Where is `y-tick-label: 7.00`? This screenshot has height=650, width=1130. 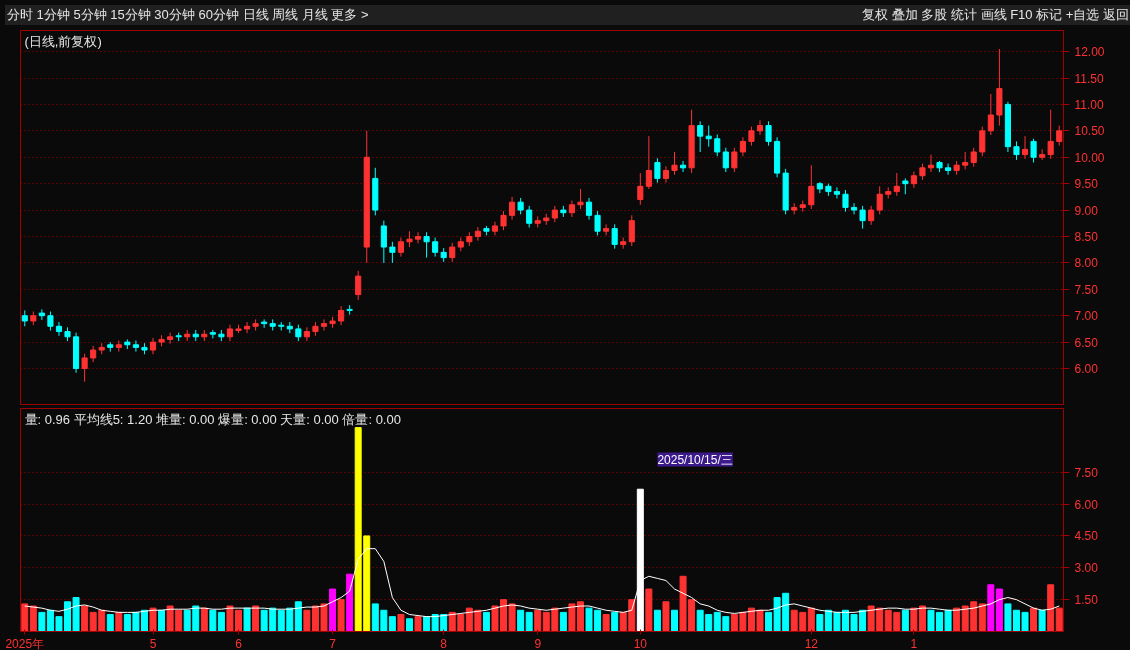
y-tick-label: 7.00 is located at coordinates (1086, 316).